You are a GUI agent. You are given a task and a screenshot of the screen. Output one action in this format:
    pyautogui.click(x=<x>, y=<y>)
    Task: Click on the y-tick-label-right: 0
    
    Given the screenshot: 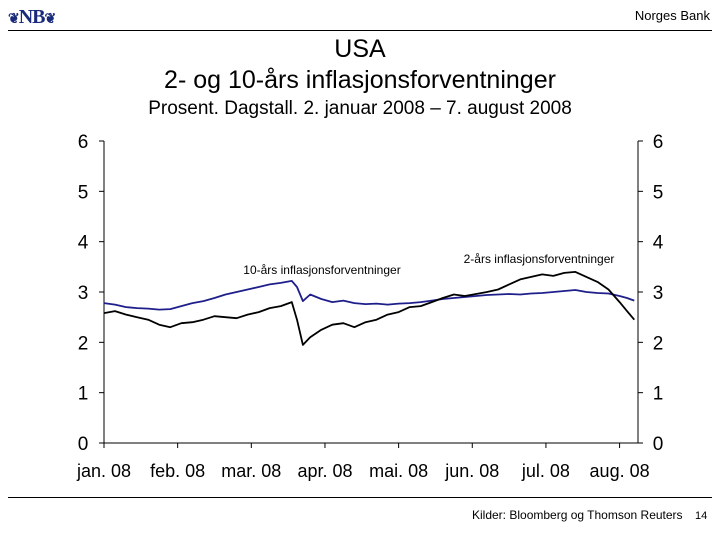 What is the action you would take?
    pyautogui.click(x=658, y=444)
    